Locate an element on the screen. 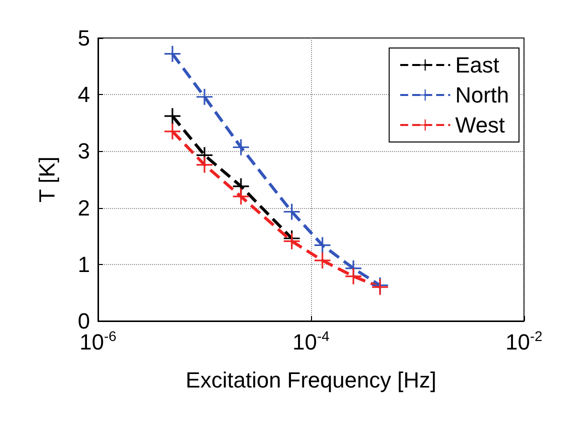 The image size is (567, 429). y-tick-label: 2 is located at coordinates (84, 207).